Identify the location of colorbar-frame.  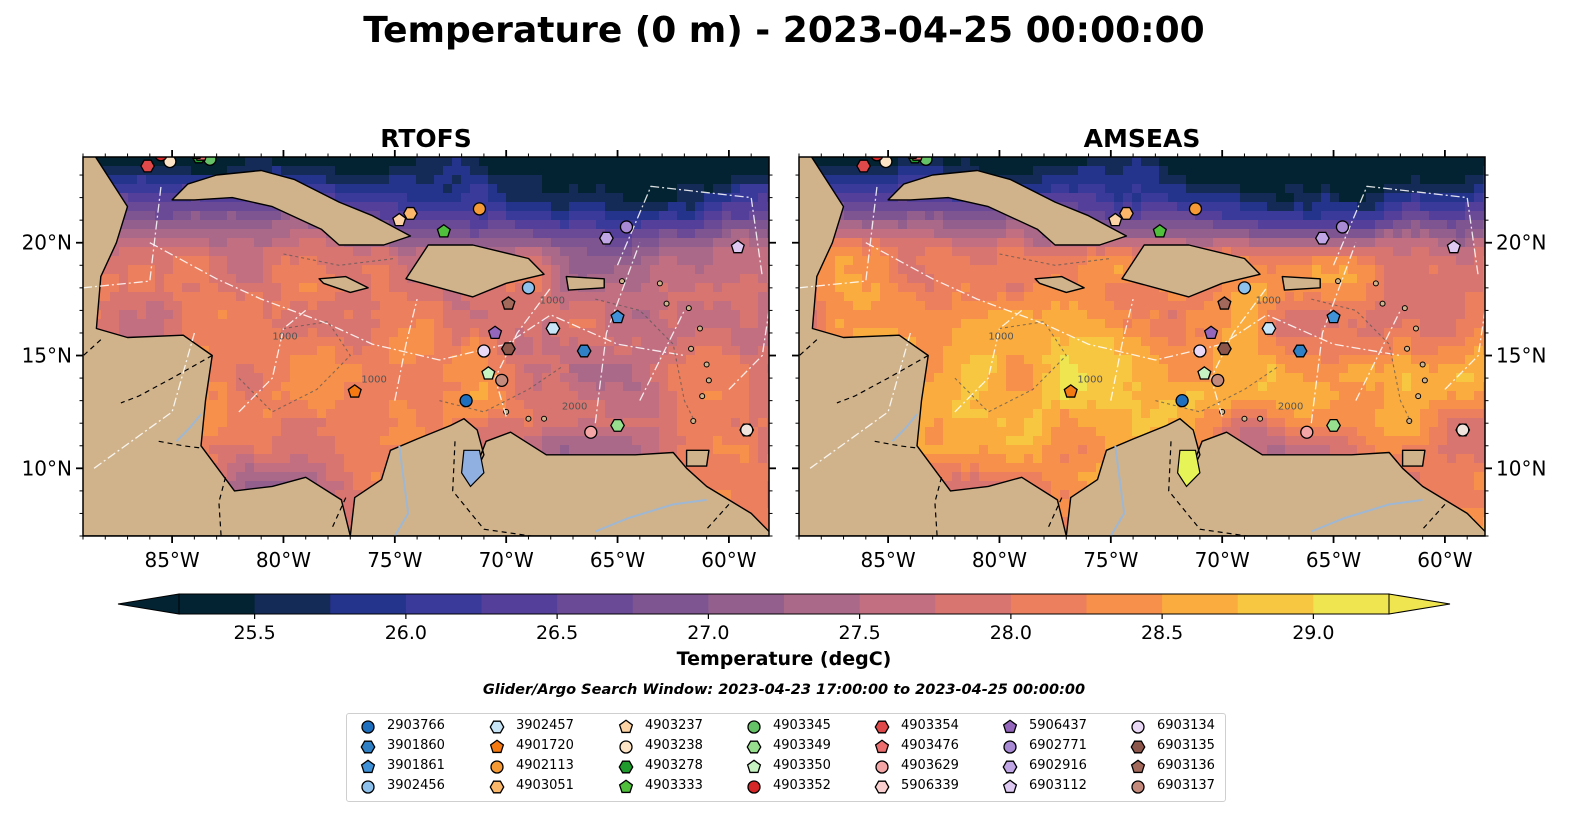
(784, 604).